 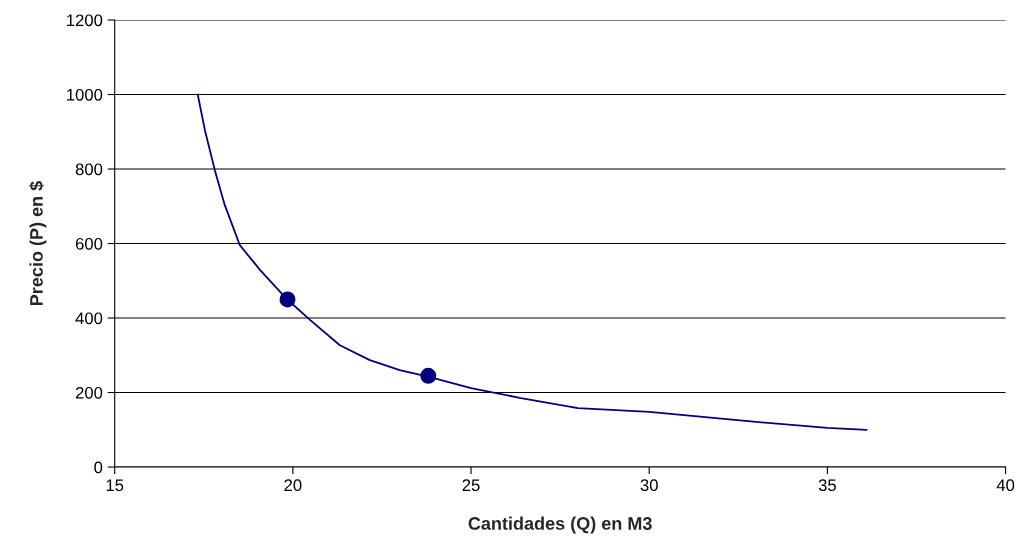 I want to click on y-tick-label: 1000, so click(x=85, y=94).